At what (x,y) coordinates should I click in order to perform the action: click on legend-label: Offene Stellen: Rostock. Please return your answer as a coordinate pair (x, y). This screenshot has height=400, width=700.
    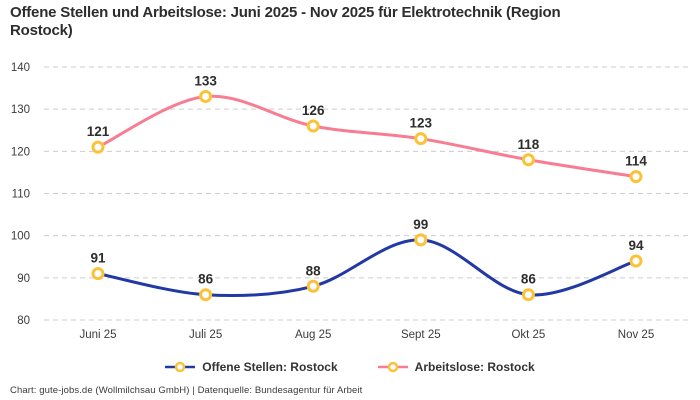
    Looking at the image, I should click on (270, 367).